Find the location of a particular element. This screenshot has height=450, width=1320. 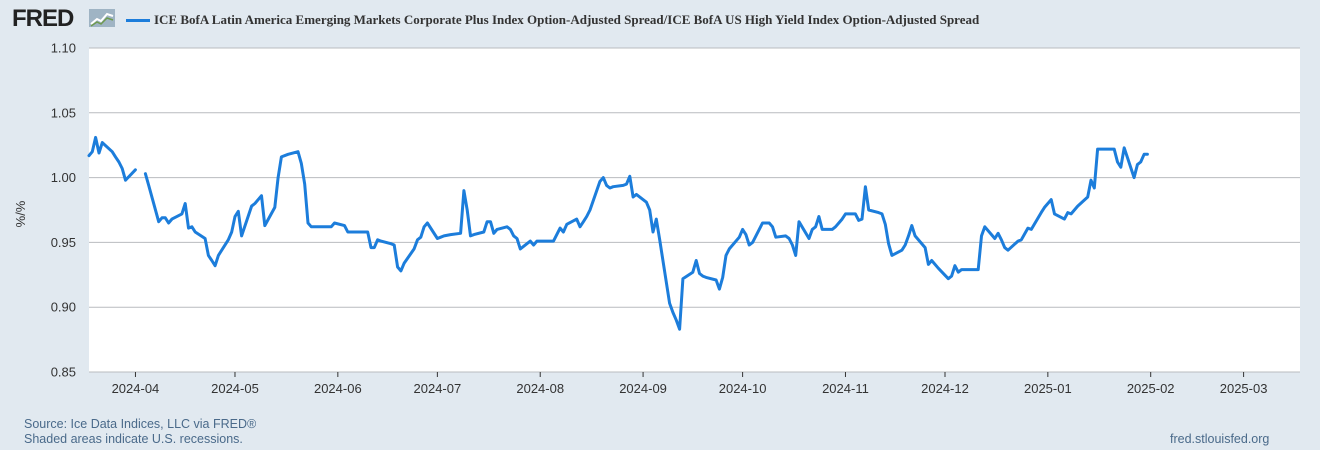

y-tick-label: 1.05 is located at coordinates (63, 112).